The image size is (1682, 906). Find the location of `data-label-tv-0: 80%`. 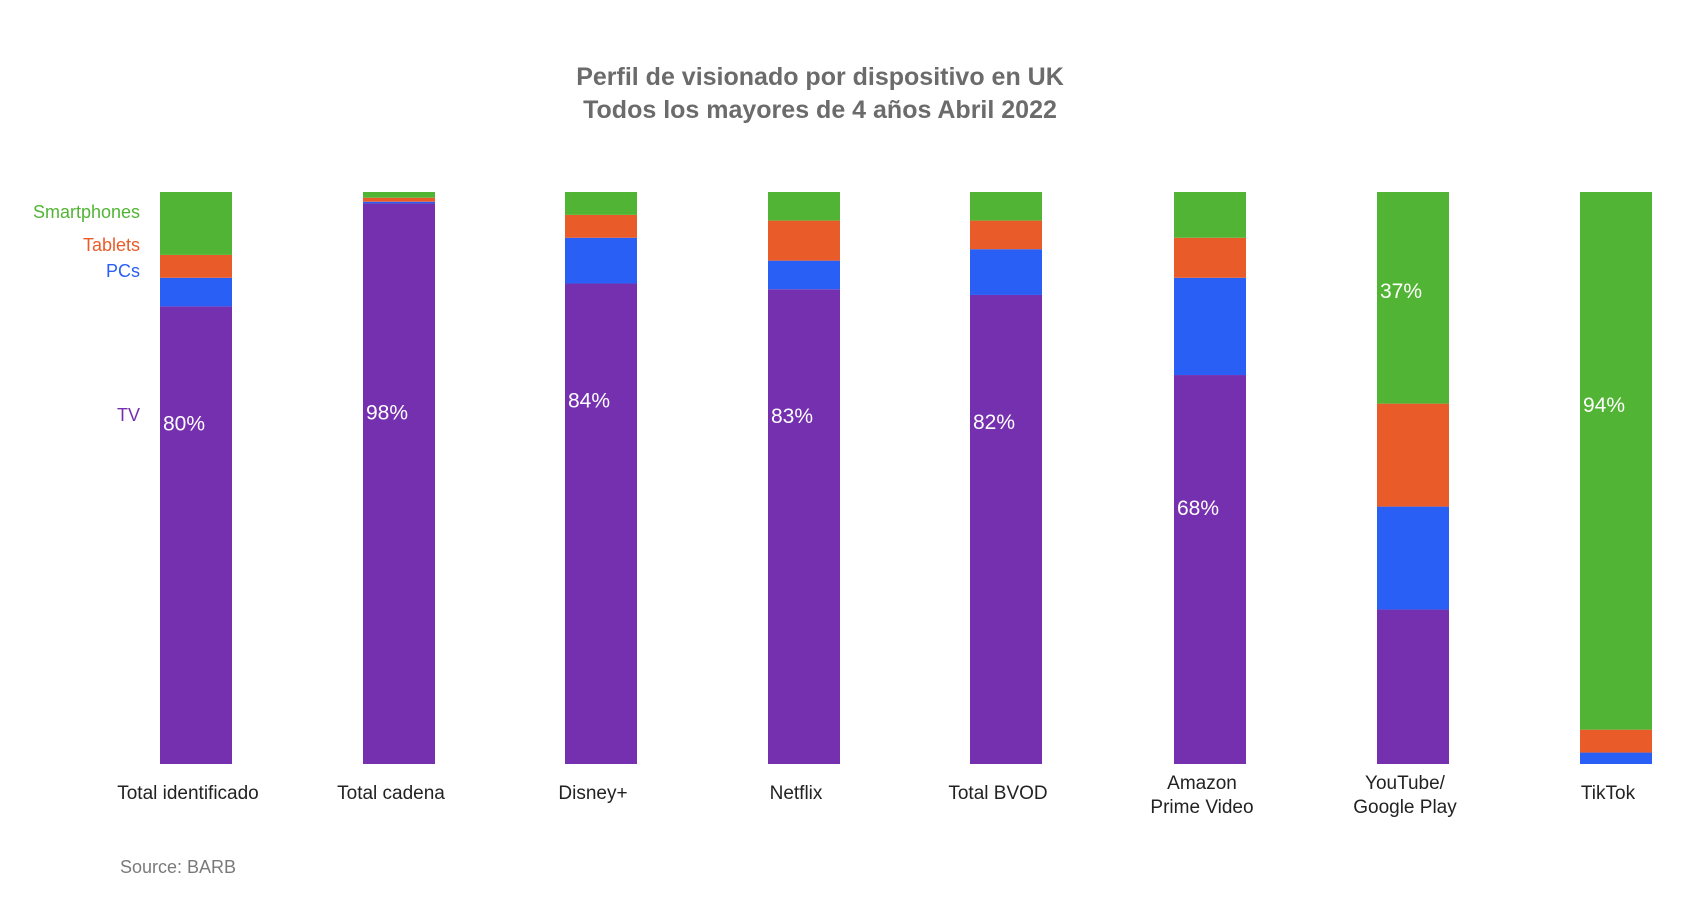

data-label-tv-0: 80% is located at coordinates (184, 423).